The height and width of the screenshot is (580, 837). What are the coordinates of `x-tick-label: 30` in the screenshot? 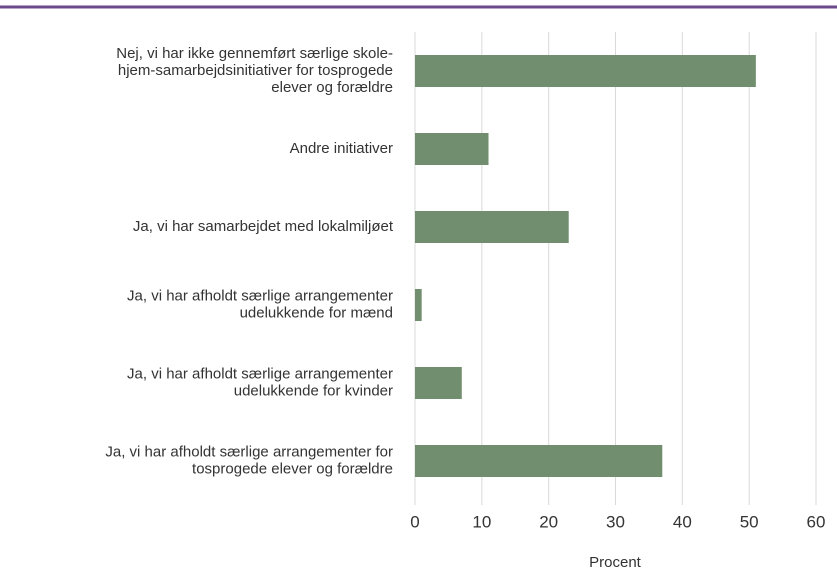 It's located at (615, 521).